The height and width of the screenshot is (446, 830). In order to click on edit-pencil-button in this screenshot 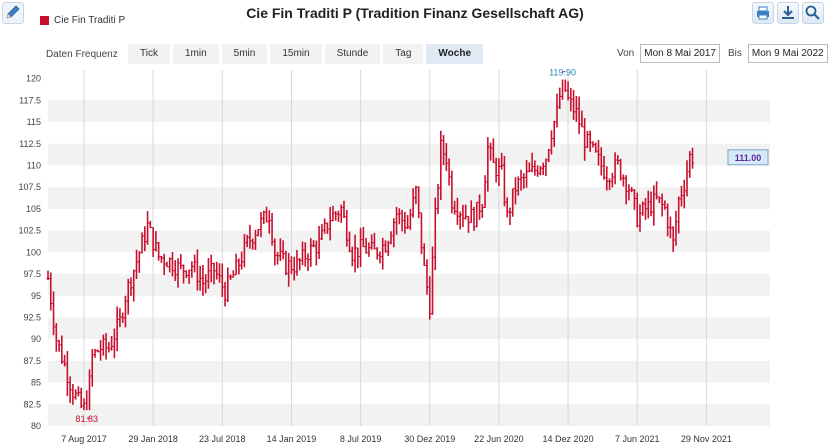, I will do `click(13, 13)`.